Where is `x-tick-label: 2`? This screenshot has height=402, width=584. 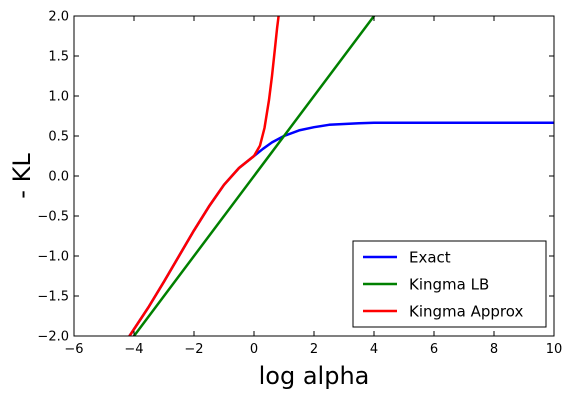 x-tick-label: 2 is located at coordinates (314, 349).